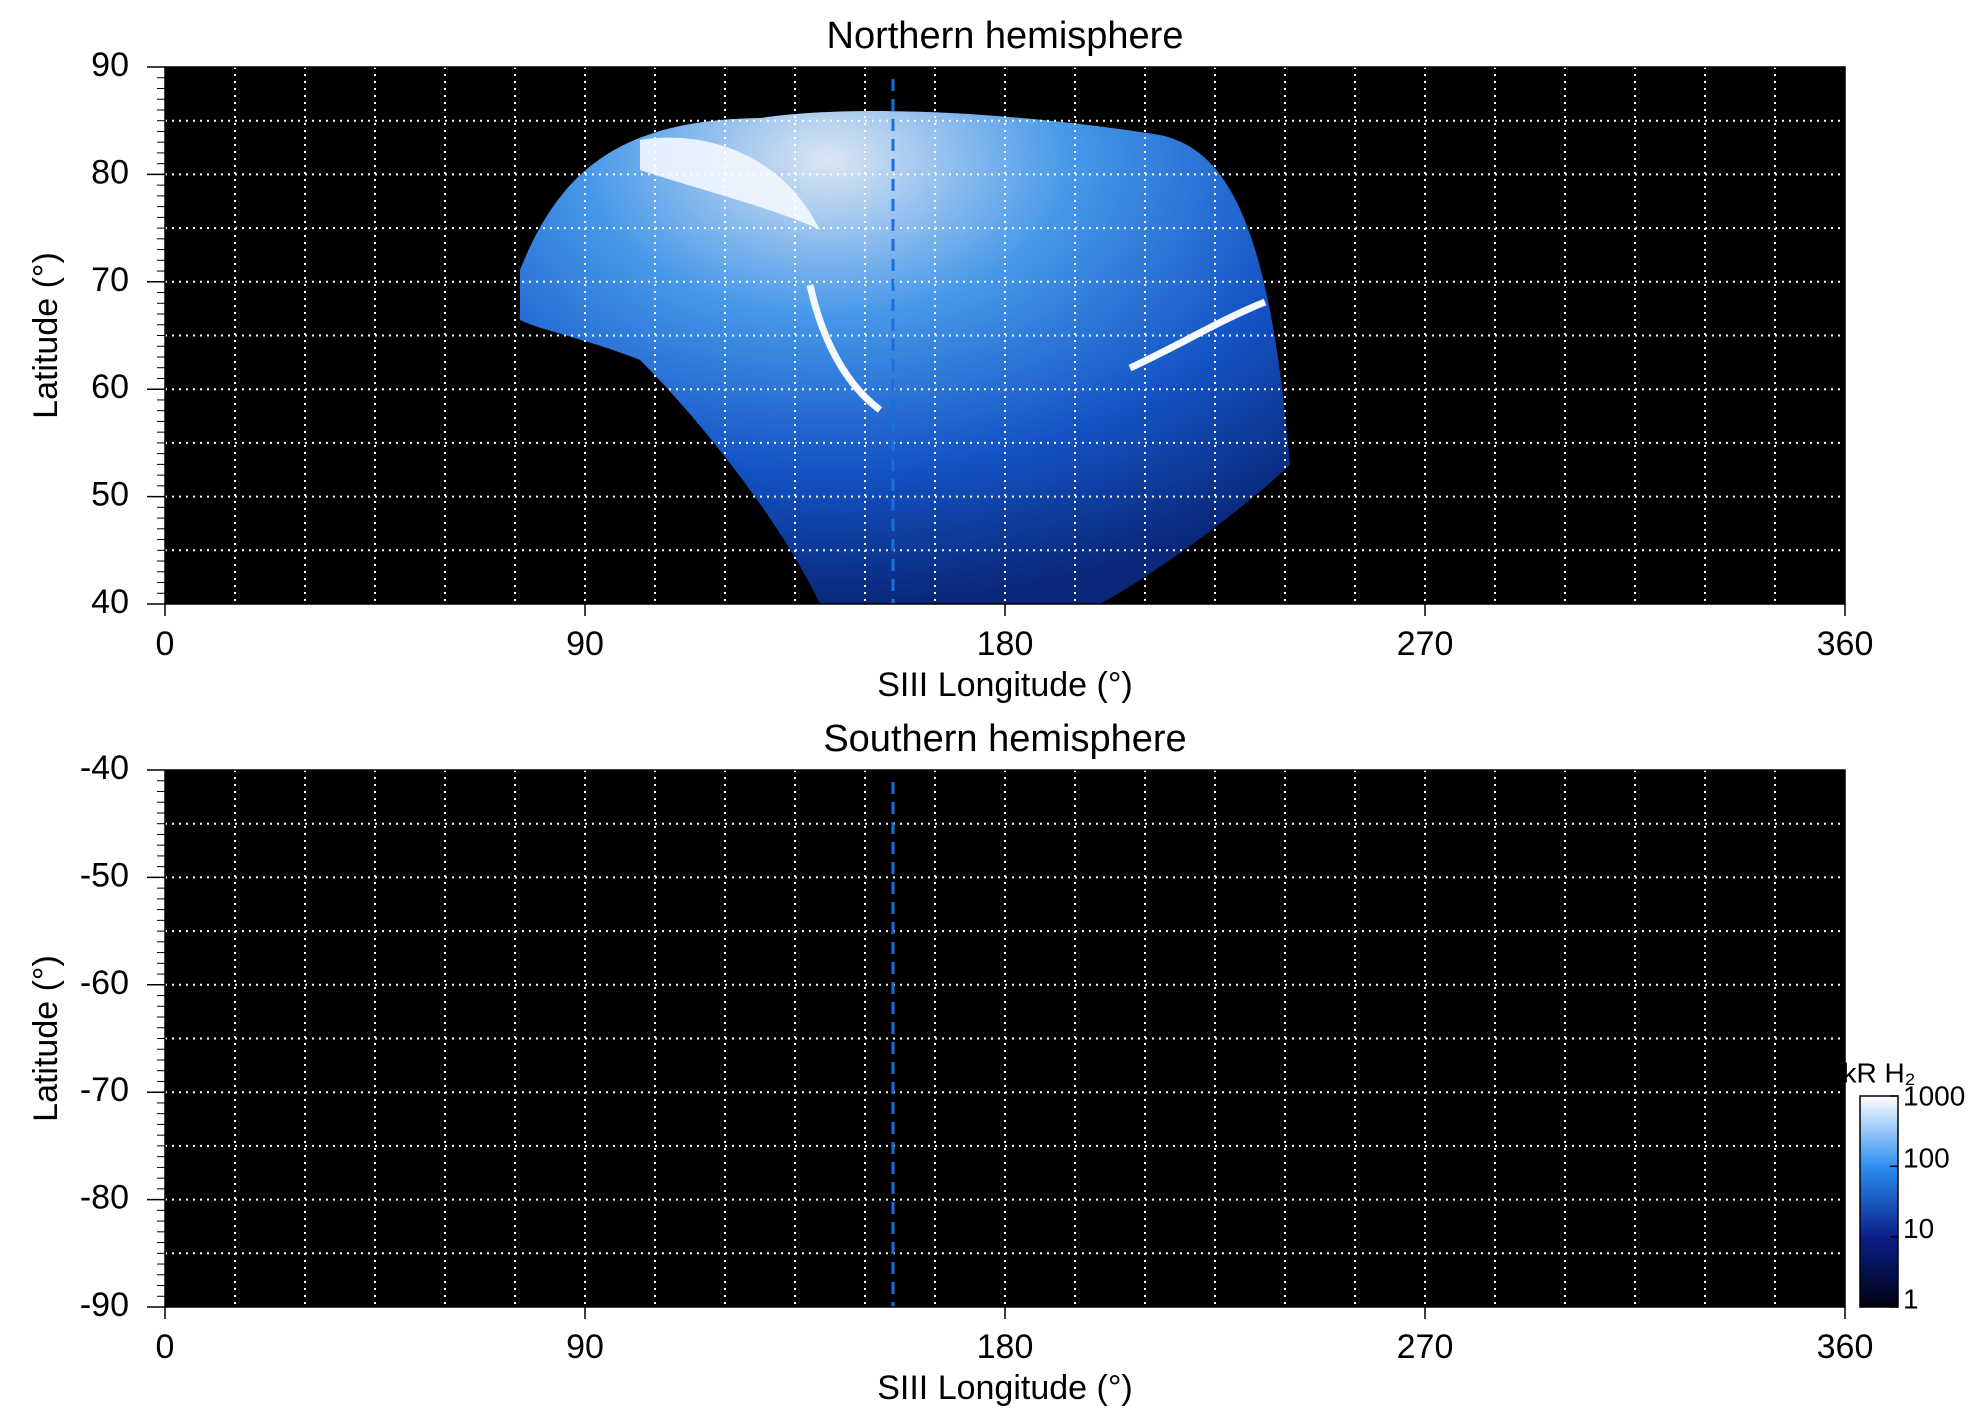  Describe the element at coordinates (104, 983) in the screenshot. I see `y-tick-label: -60` at that location.